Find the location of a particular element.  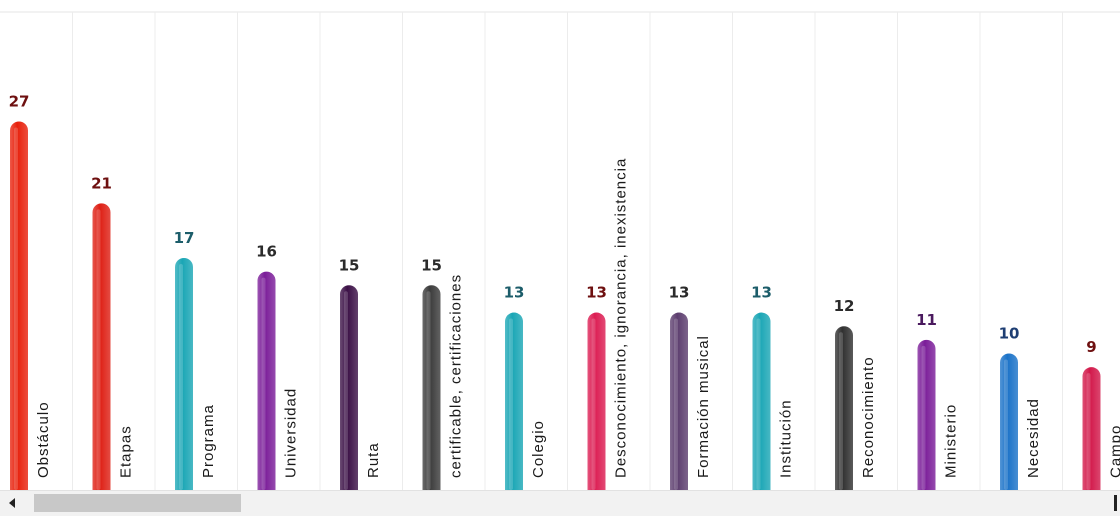

scroll-left-arrow-icon is located at coordinates (12, 503).